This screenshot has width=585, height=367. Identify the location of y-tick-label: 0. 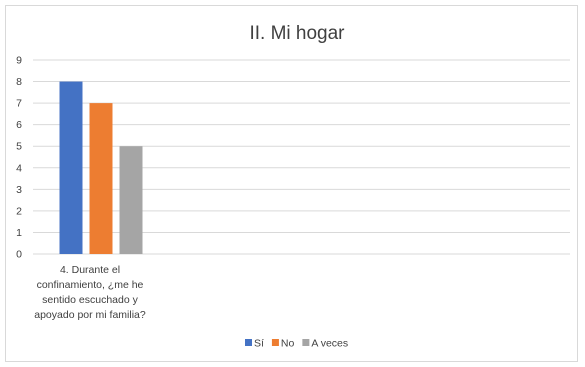
(19, 255).